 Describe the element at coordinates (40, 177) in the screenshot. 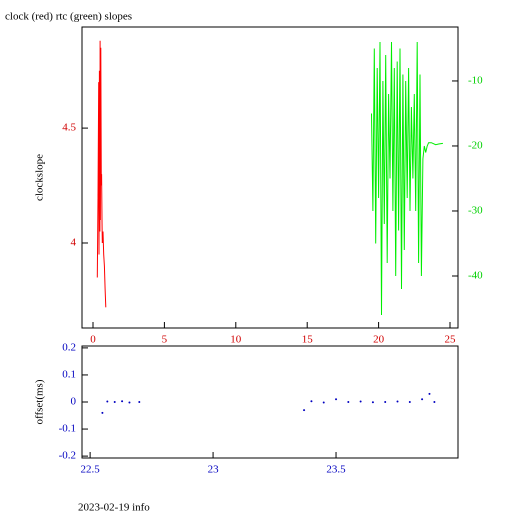

I see `y-axis-label: clockslope` at that location.